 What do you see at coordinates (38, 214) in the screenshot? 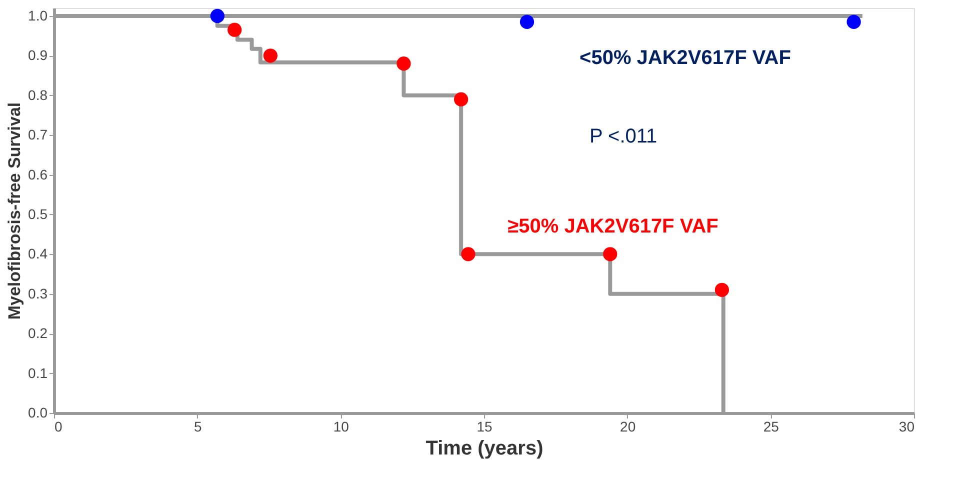
I see `y-tick-label: 0.5` at bounding box center [38, 214].